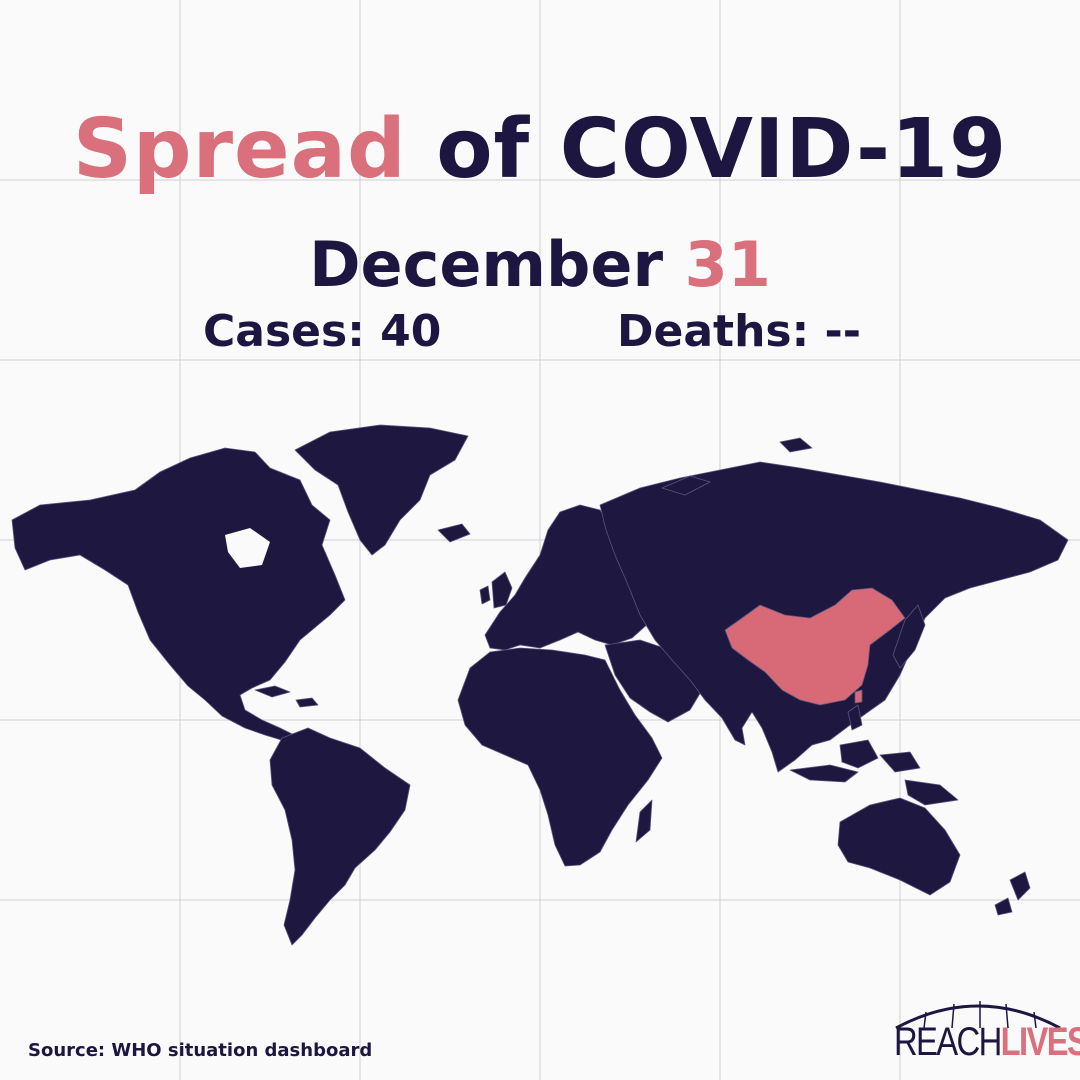 The image size is (1080, 1080). What do you see at coordinates (200, 1050) in the screenshot?
I see `source-note: Source: WHO situation dashboard` at bounding box center [200, 1050].